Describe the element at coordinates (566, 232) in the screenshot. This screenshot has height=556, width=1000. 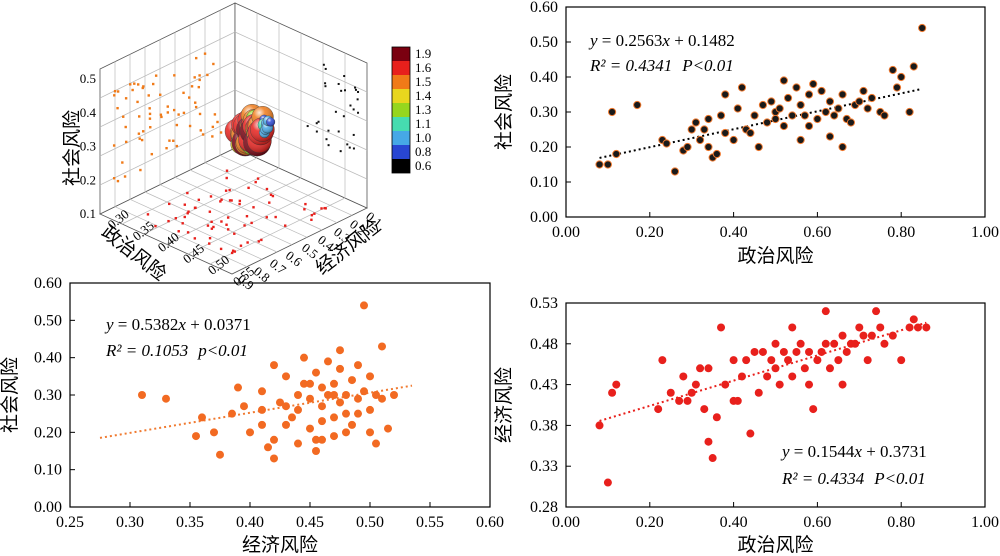
I see `x-tick-label: 0.00` at that location.